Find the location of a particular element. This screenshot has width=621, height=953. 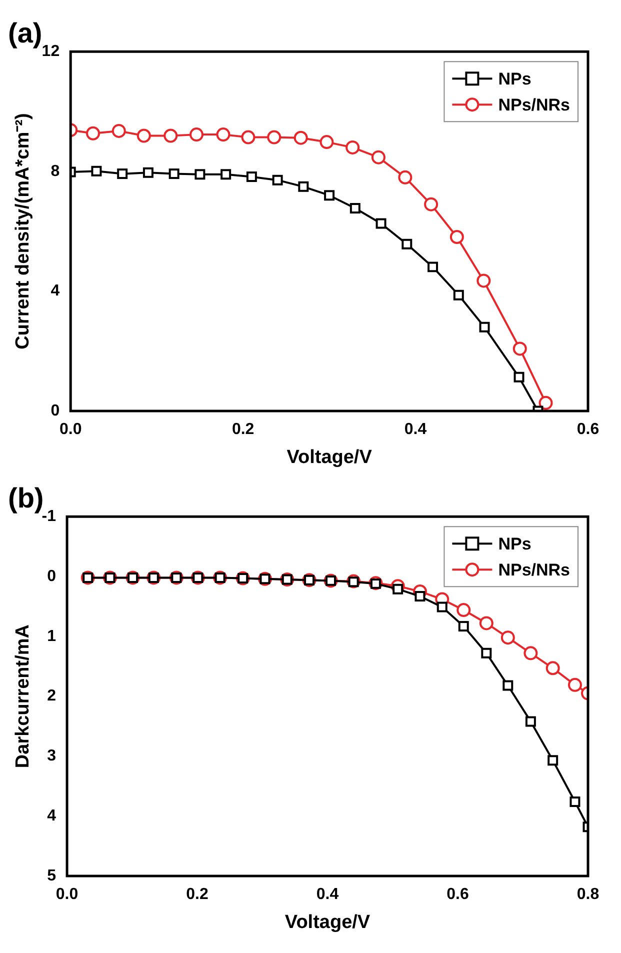

y-tick-label: 2 is located at coordinates (51, 696).